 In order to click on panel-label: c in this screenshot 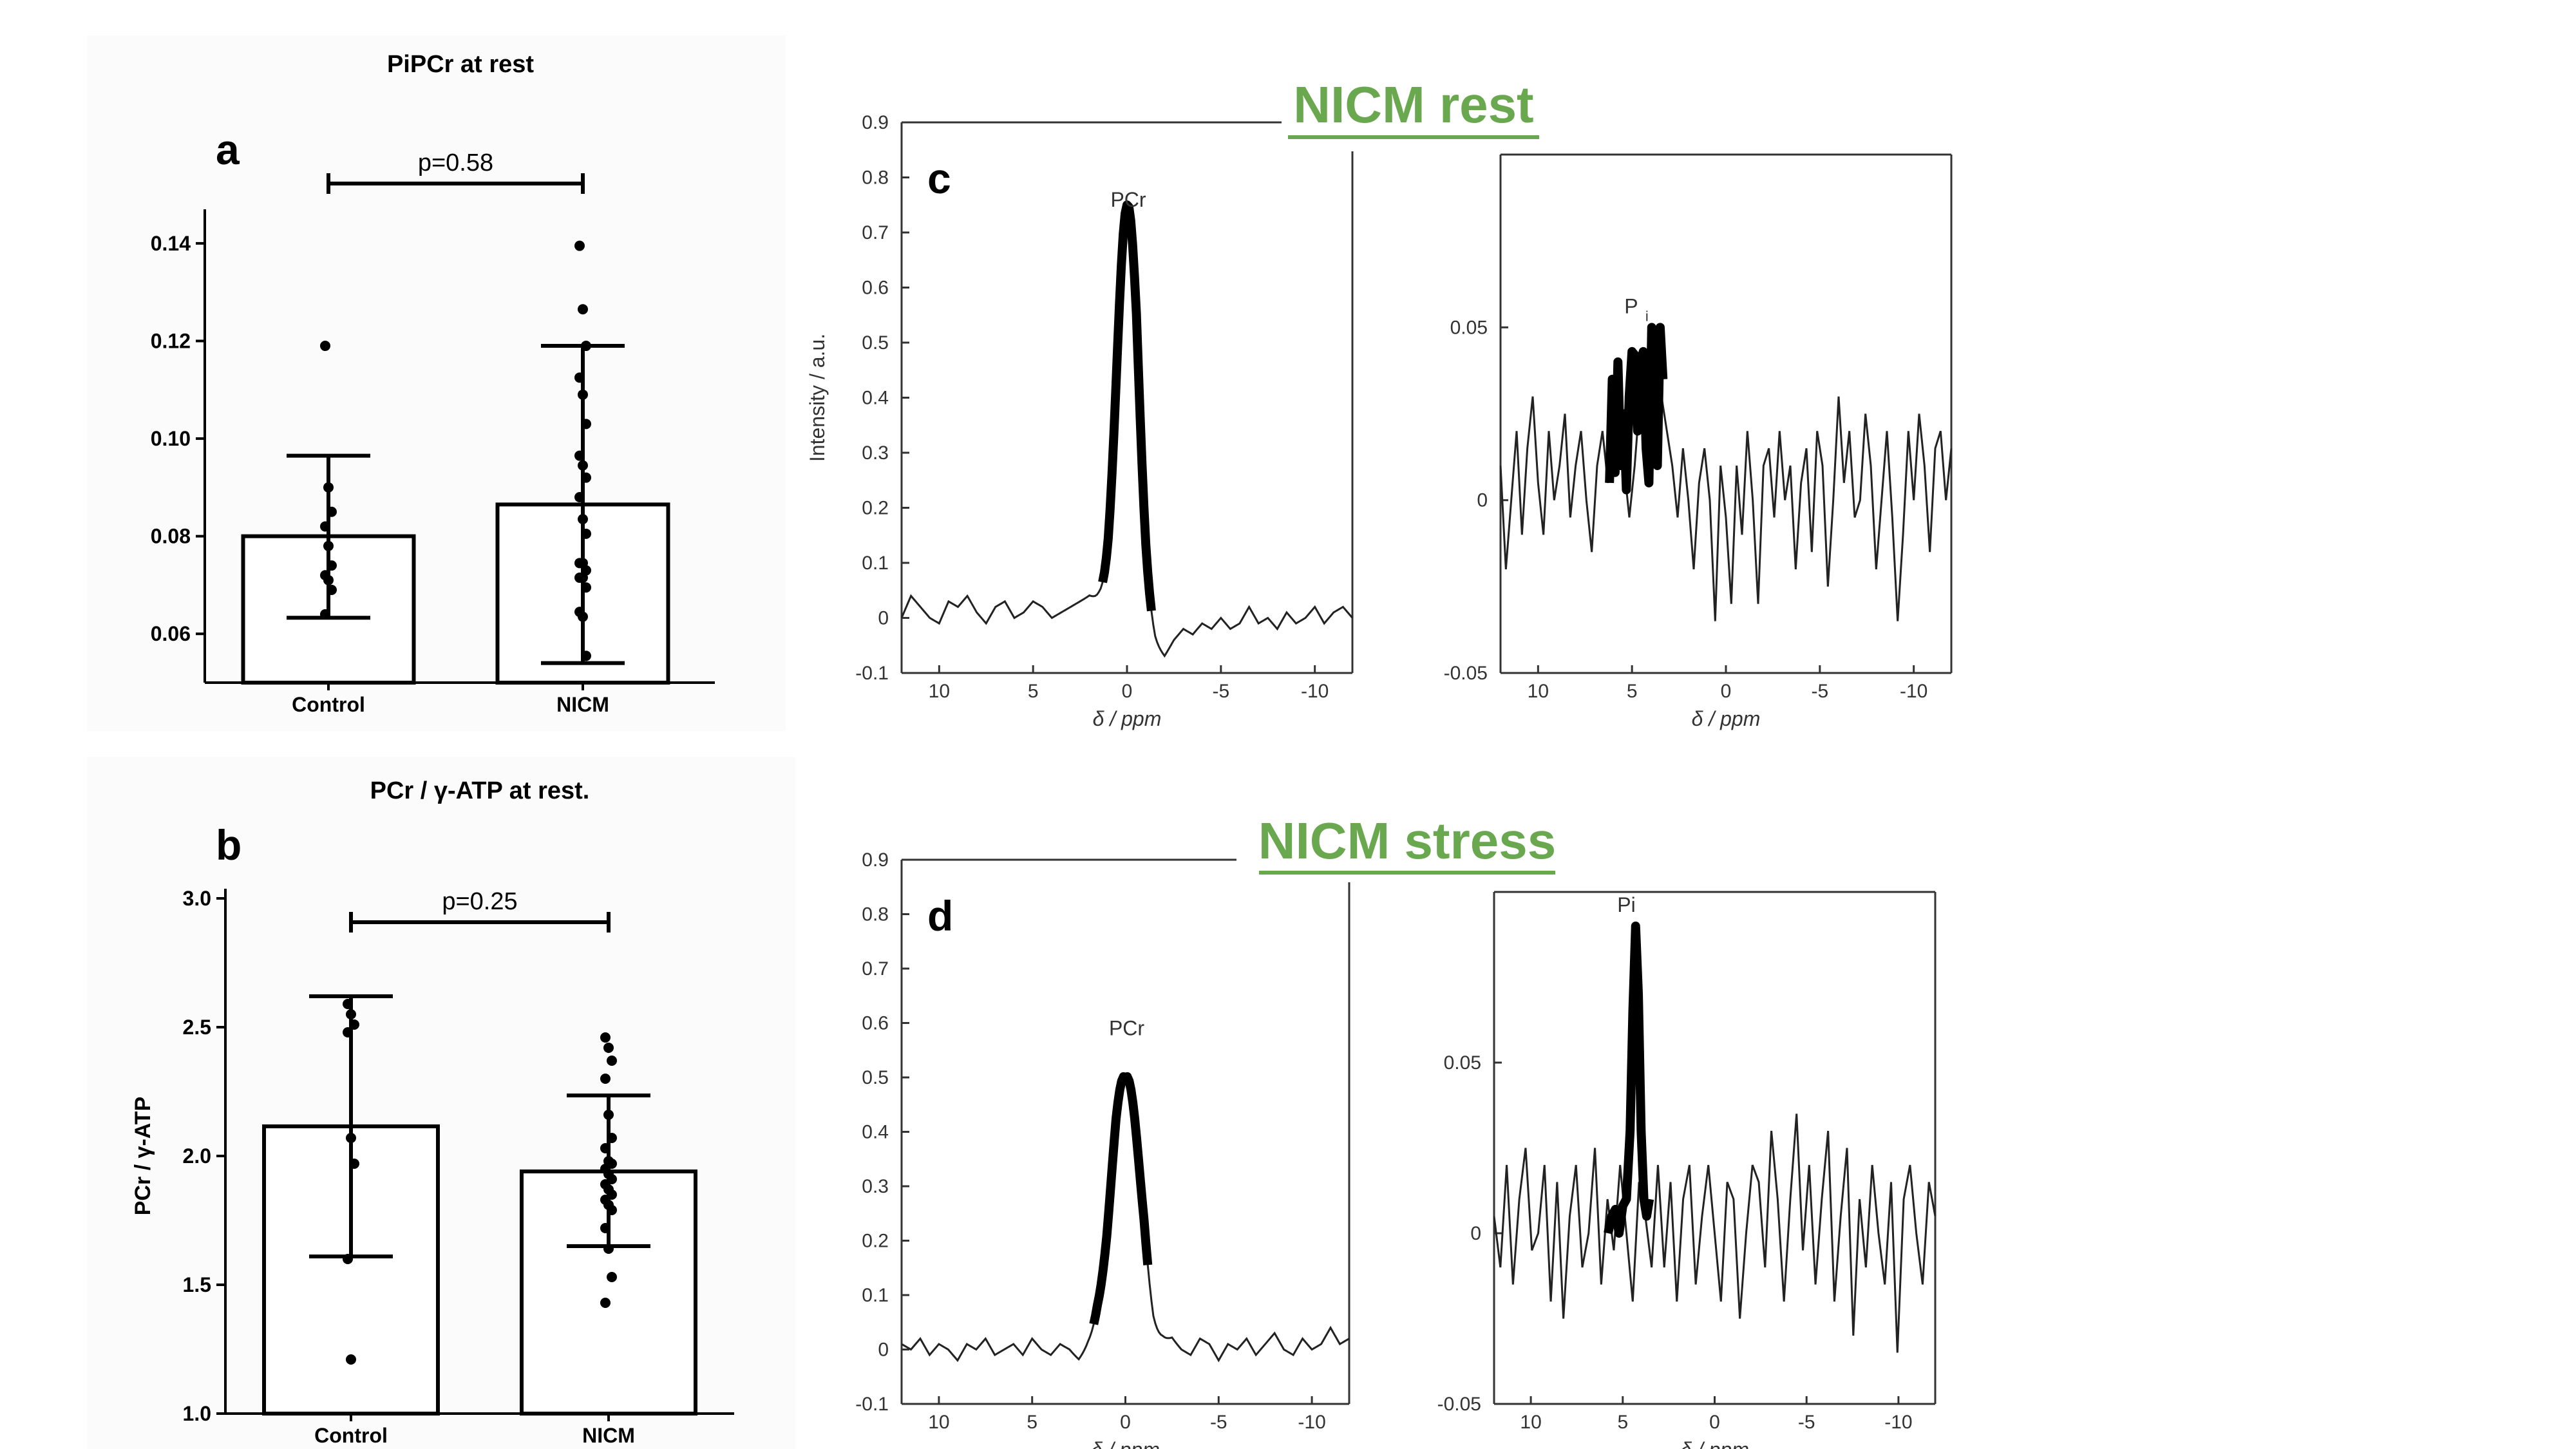, I will do `click(939, 178)`.